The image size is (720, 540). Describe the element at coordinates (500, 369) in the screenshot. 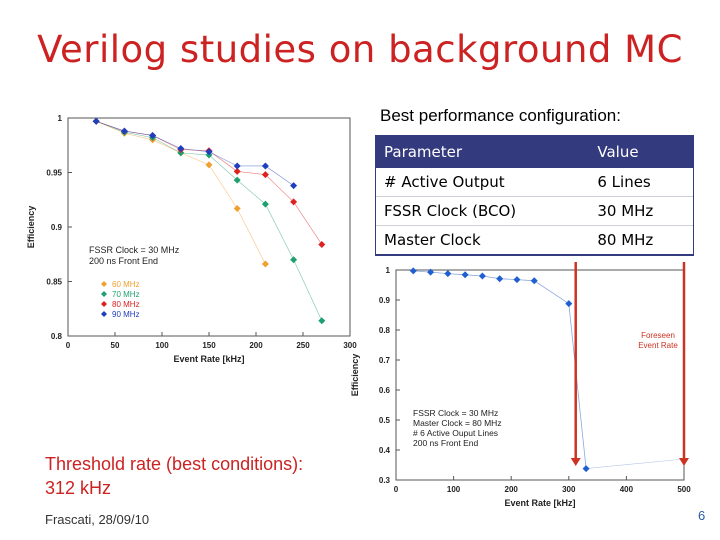

I see `series-line-efficiency` at that location.